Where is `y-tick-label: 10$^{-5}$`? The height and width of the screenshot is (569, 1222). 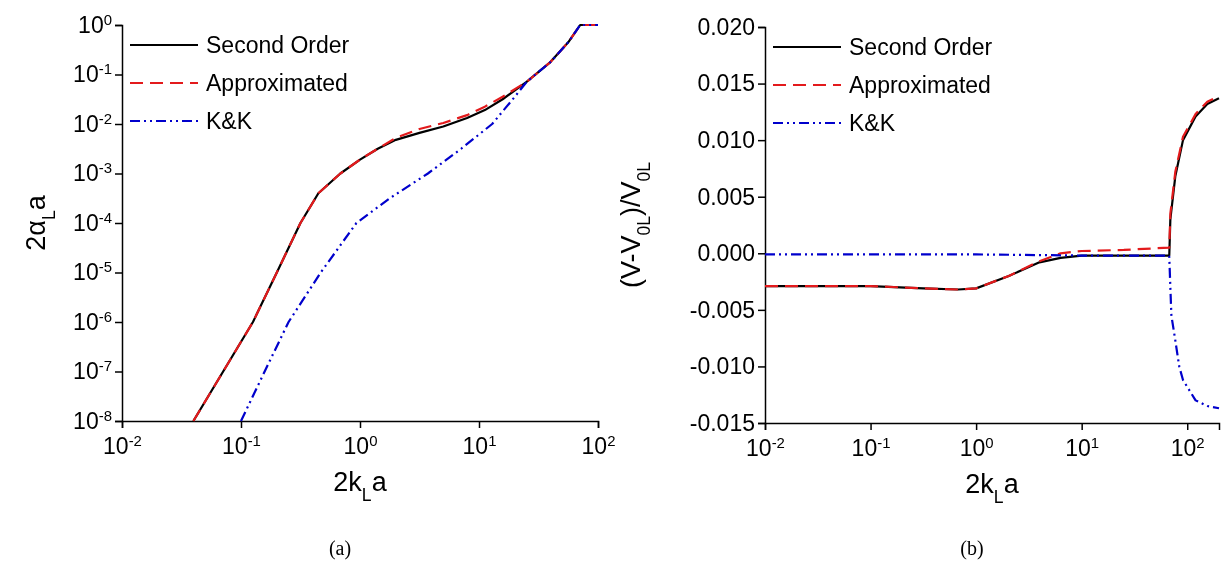 y-tick-label: 10$^{-5}$ is located at coordinates (92, 271).